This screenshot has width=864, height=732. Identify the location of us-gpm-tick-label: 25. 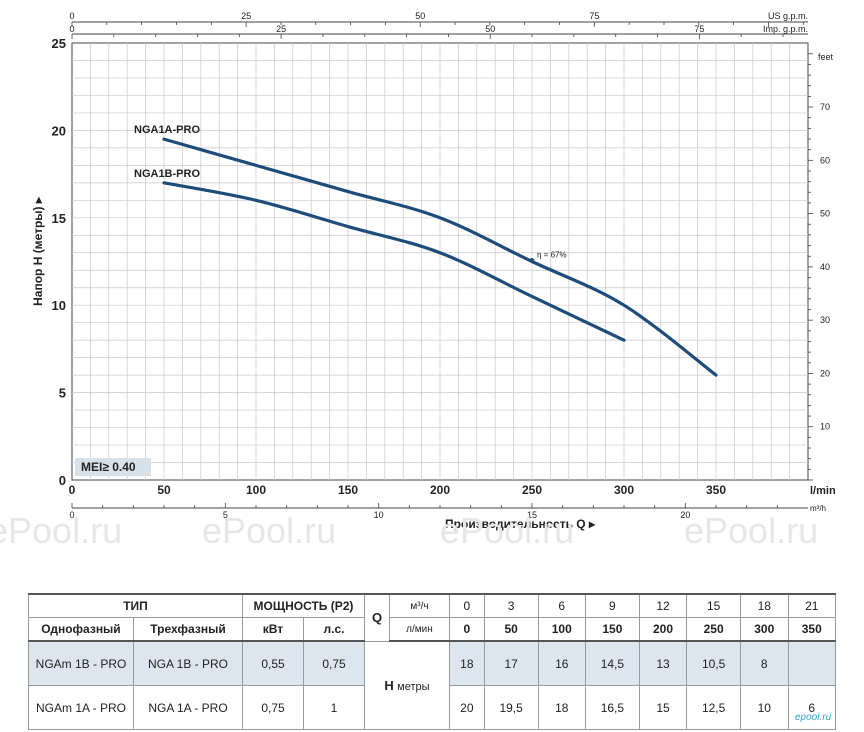
(246, 16).